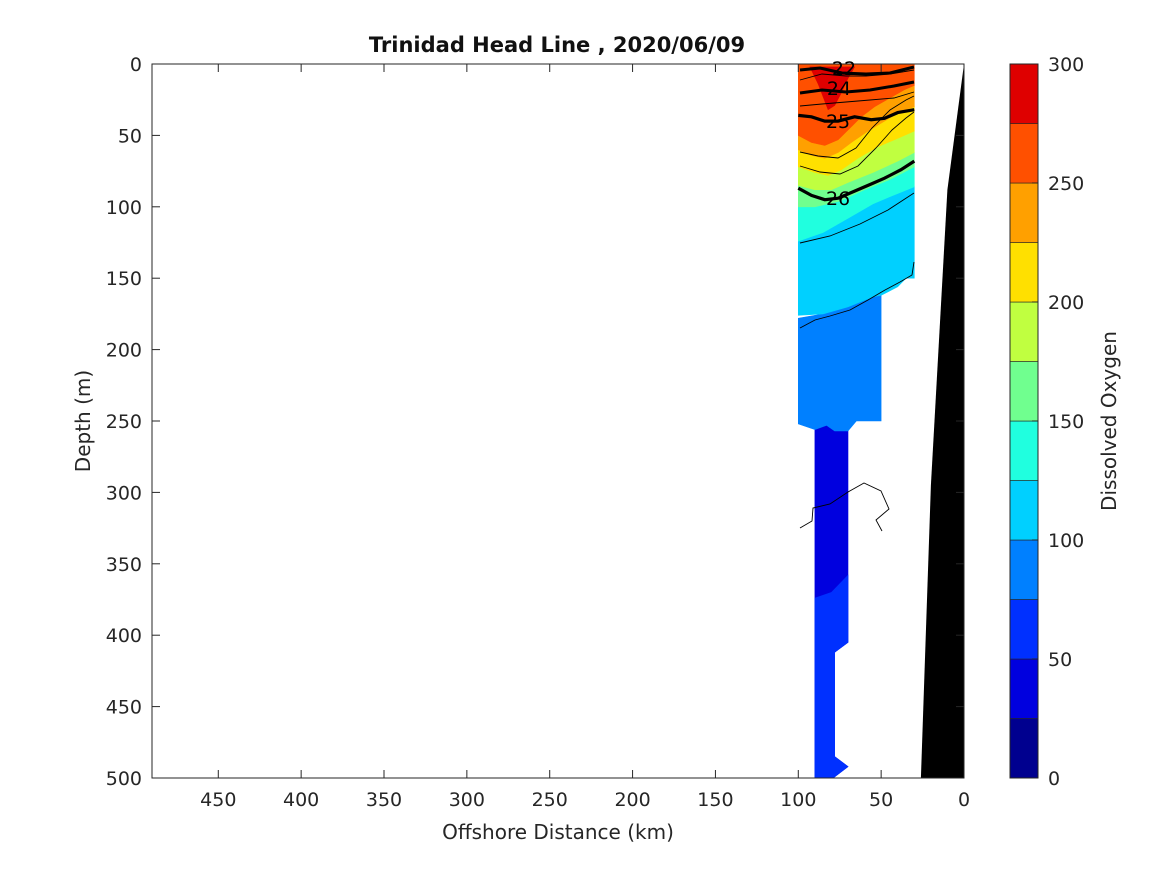 This screenshot has height=875, width=1167. Describe the element at coordinates (1054, 779) in the screenshot. I see `colorbar-tick-label: 0` at that location.